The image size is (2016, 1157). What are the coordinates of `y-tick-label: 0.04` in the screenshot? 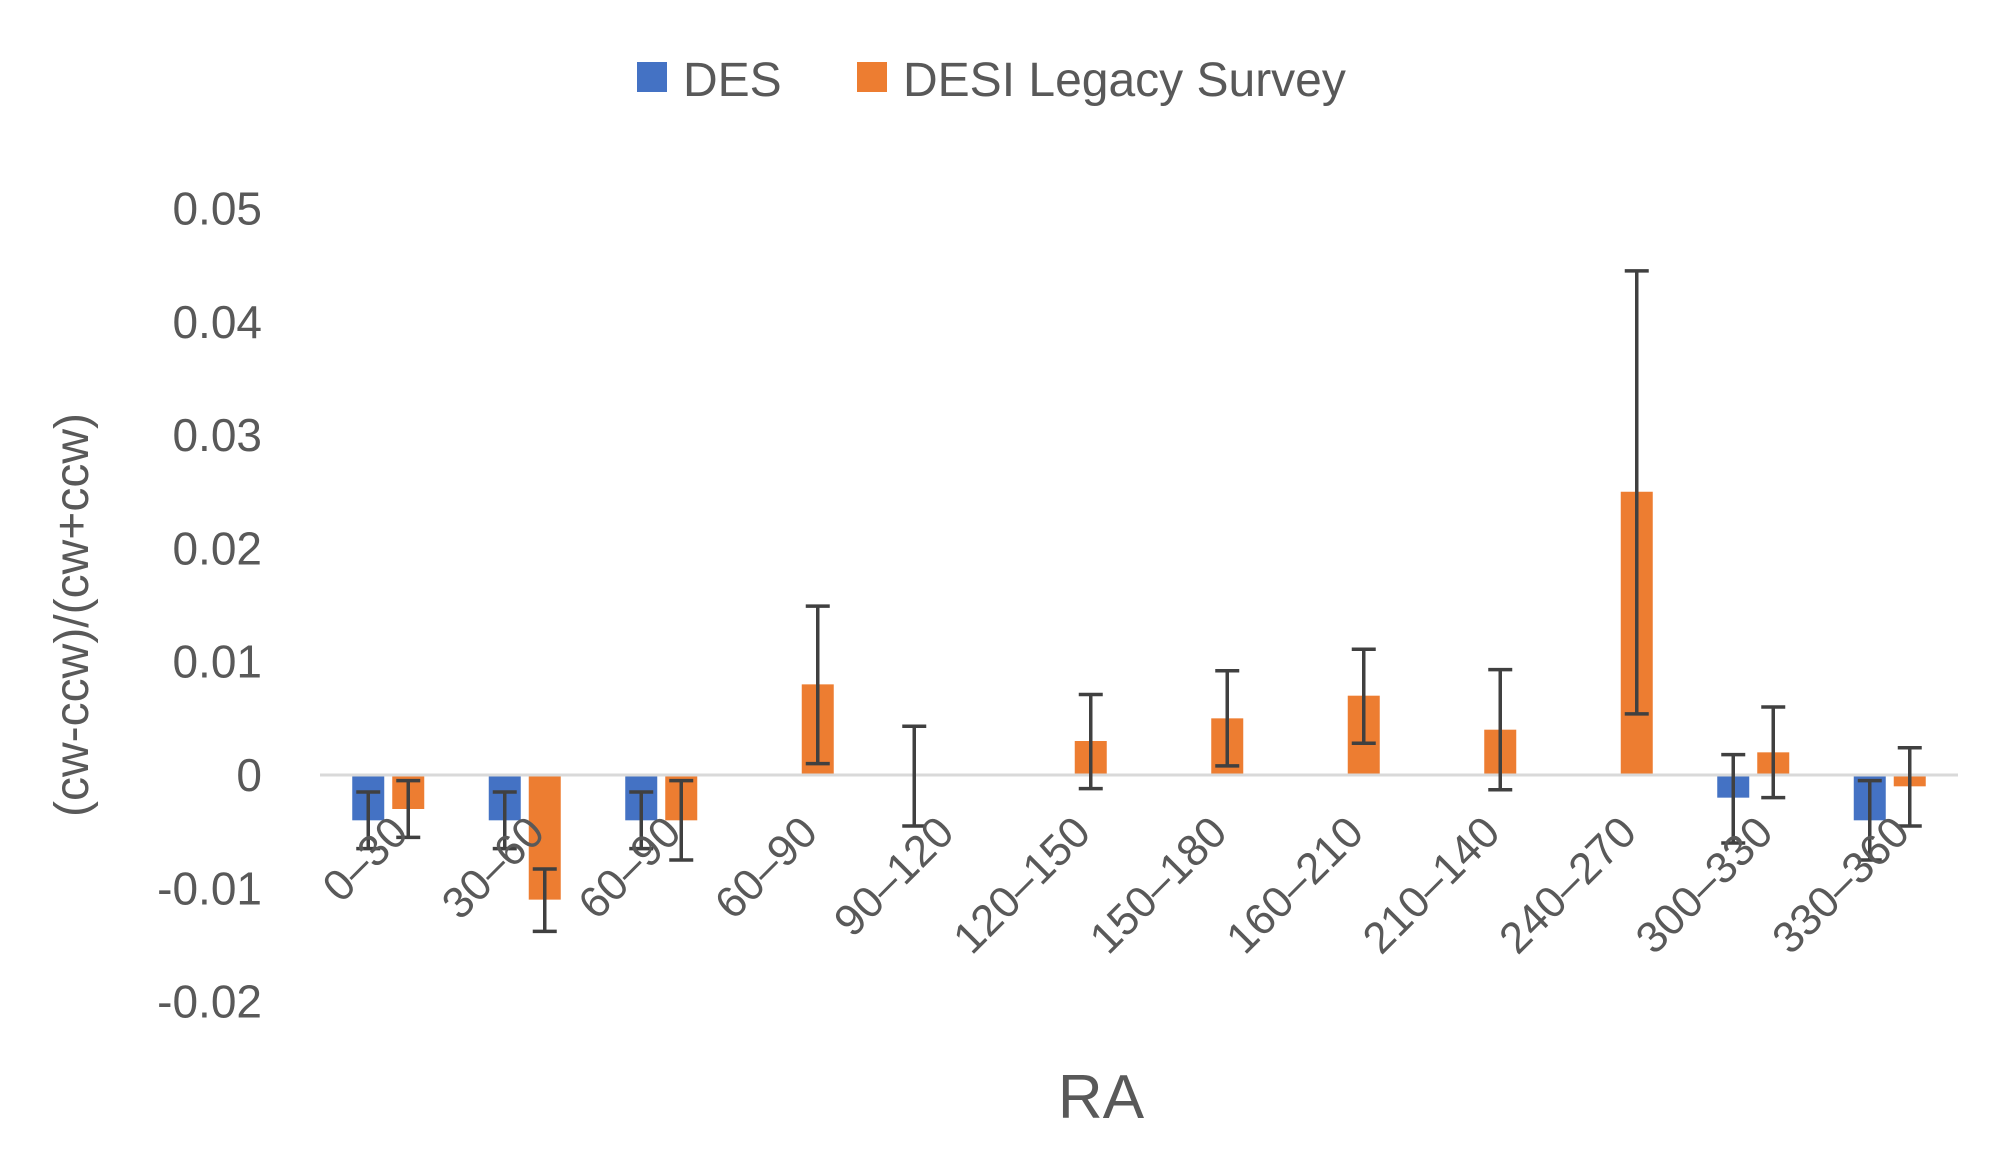 It's located at (217, 322).